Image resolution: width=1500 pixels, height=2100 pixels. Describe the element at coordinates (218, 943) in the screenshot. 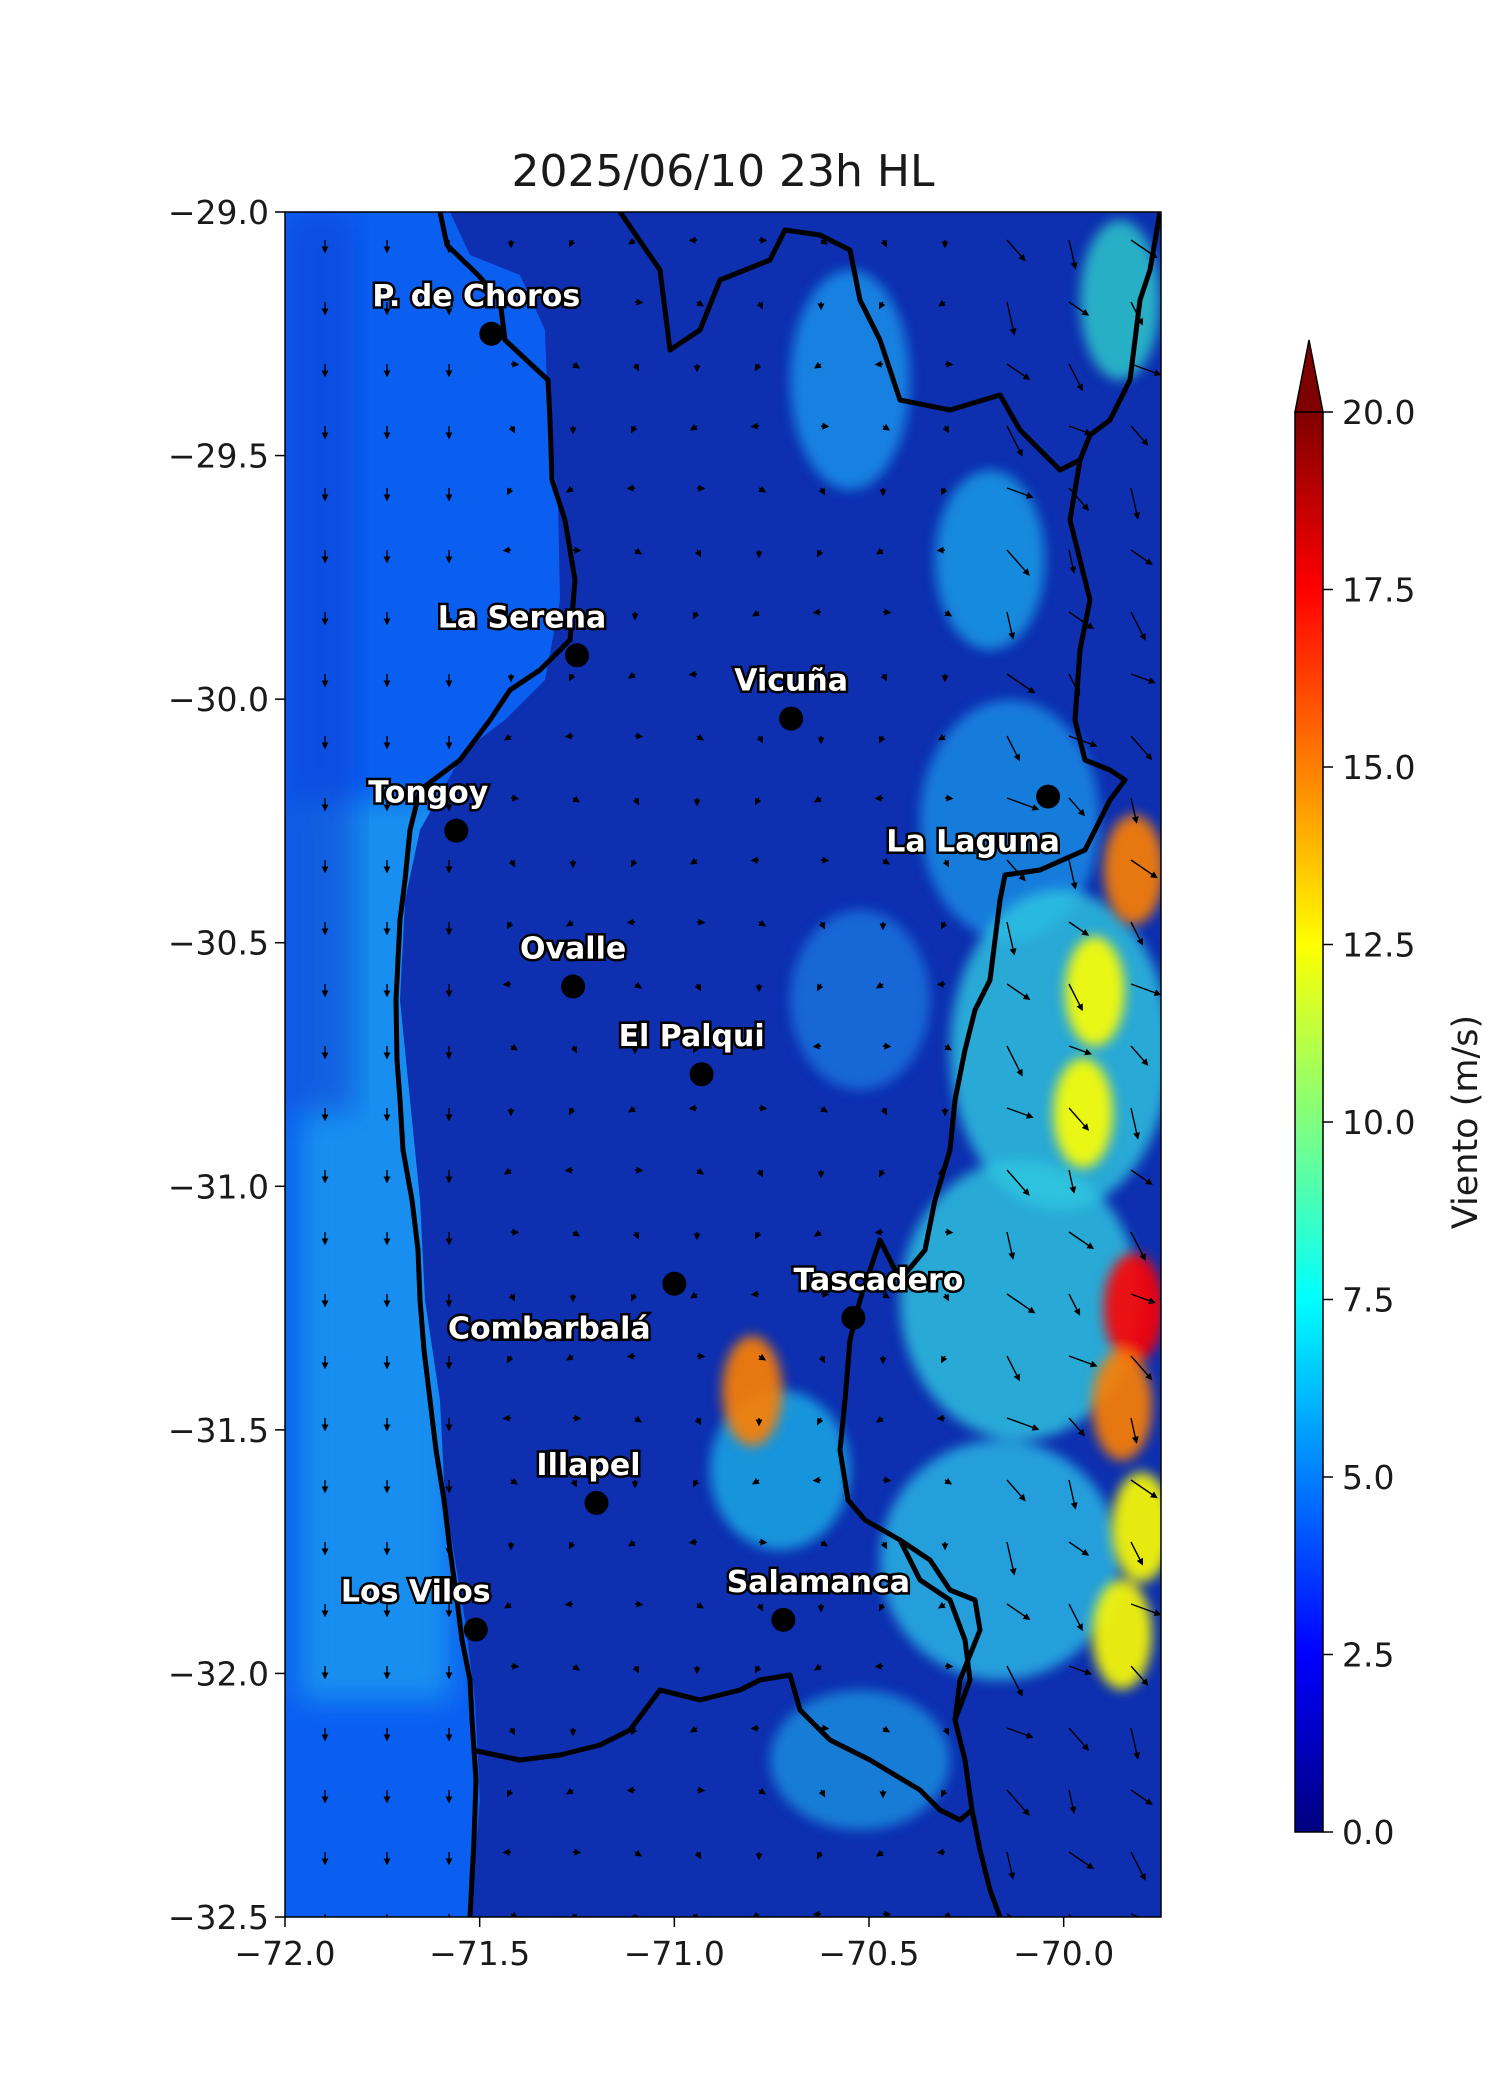

I see `y-tick-label: −30.5` at that location.